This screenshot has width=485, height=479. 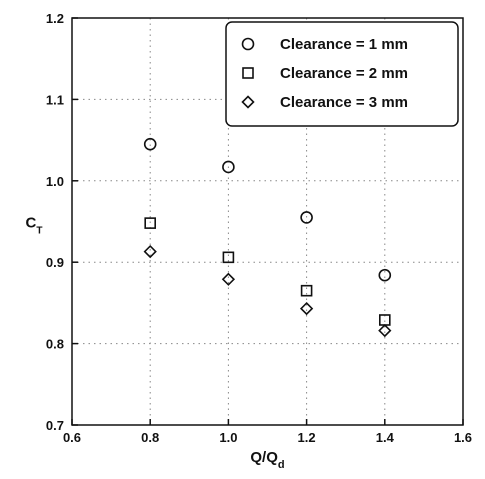 What do you see at coordinates (55, 181) in the screenshot?
I see `y-tick-label: 1.0` at bounding box center [55, 181].